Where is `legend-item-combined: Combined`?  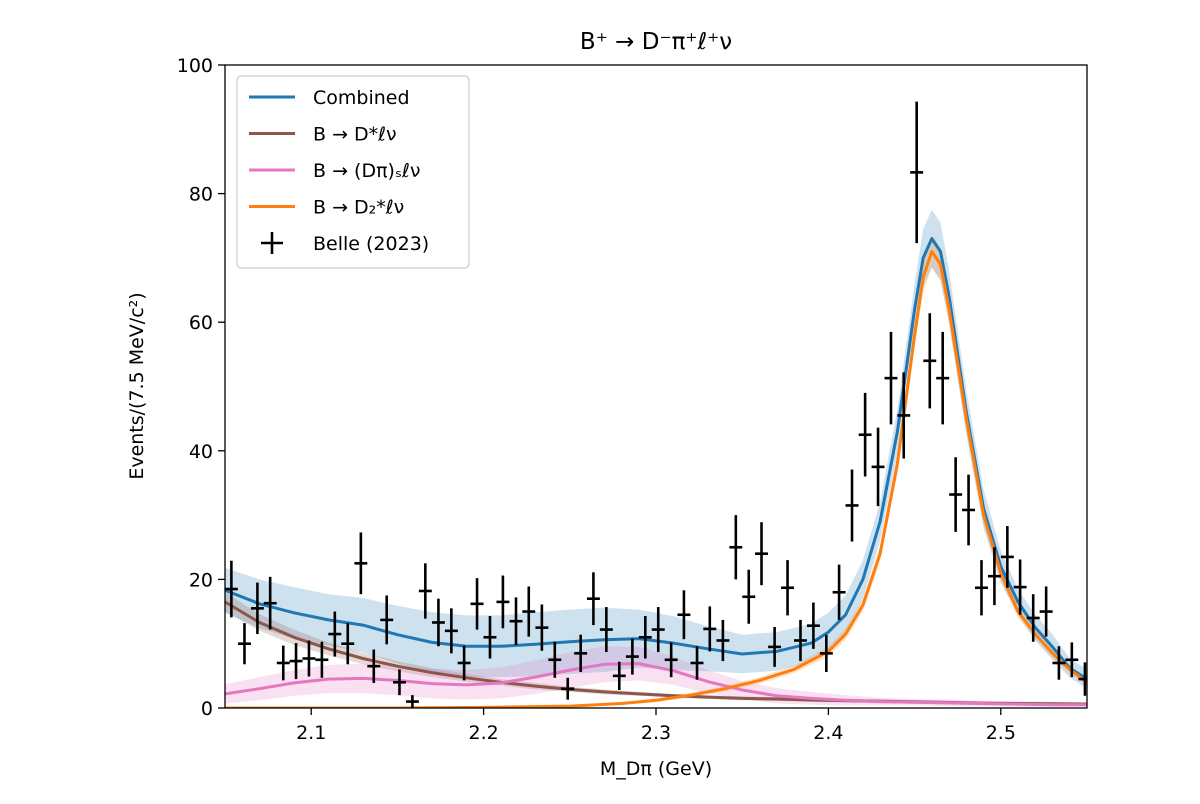 legend-item-combined: Combined is located at coordinates (329, 98).